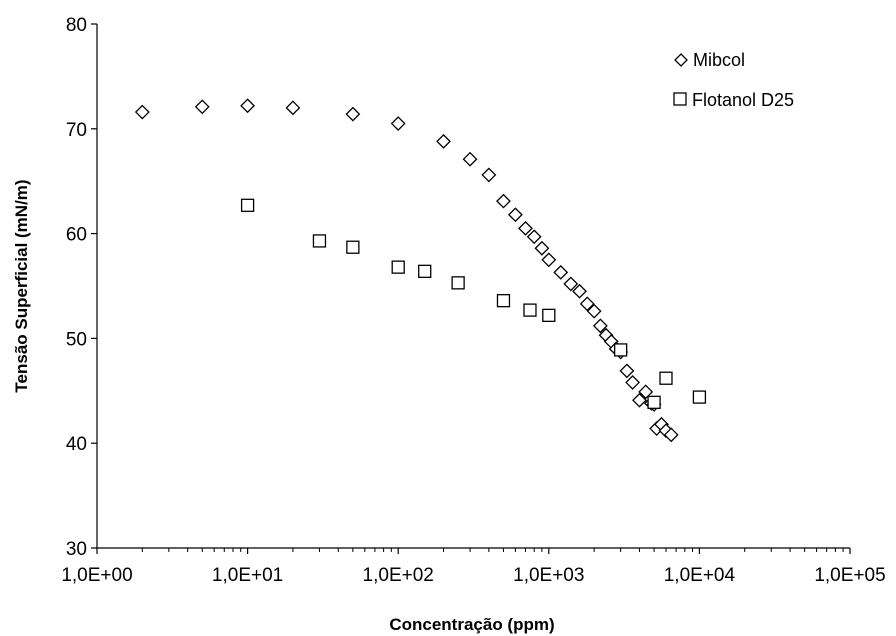 This screenshot has height=636, width=896. Describe the element at coordinates (680, 99) in the screenshot. I see `legend-marker-square-icon` at that location.